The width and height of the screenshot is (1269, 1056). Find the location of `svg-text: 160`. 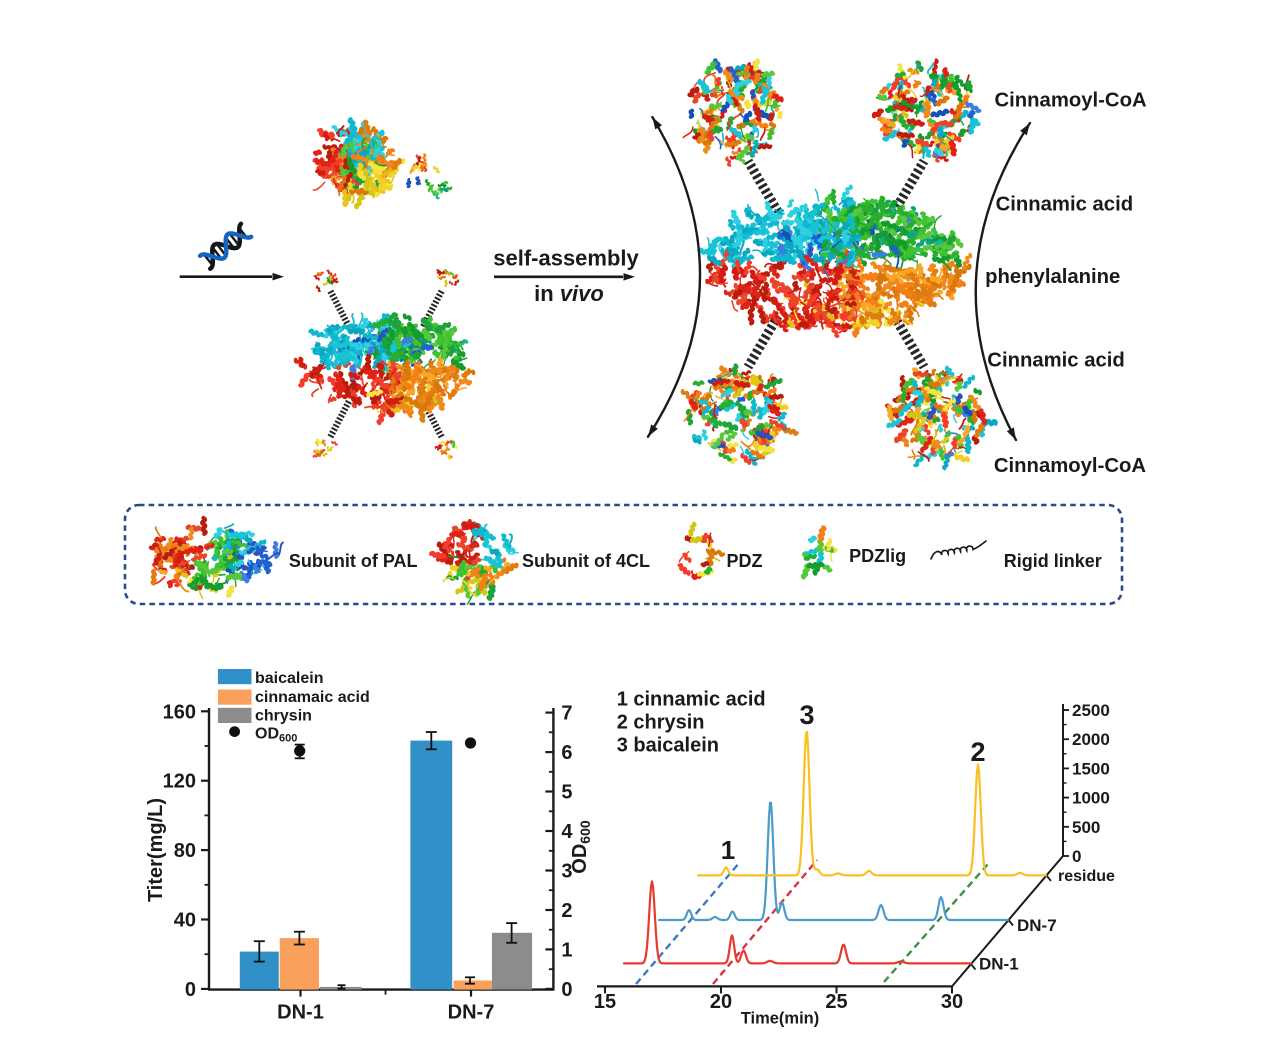

svg-text: 160 is located at coordinates (179, 712).